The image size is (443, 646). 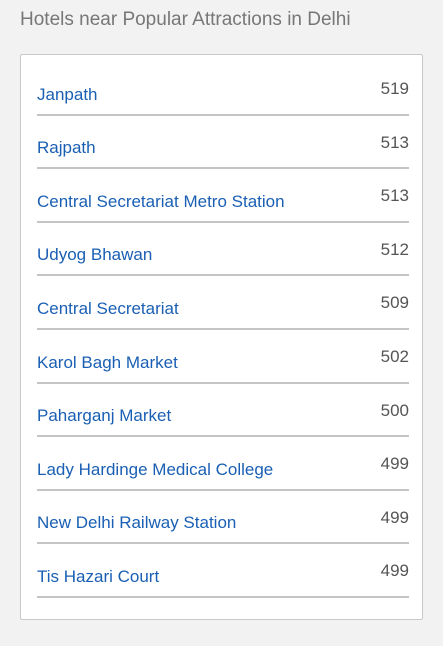 I want to click on attraction-link: Tis Hazari Court, so click(x=98, y=576).